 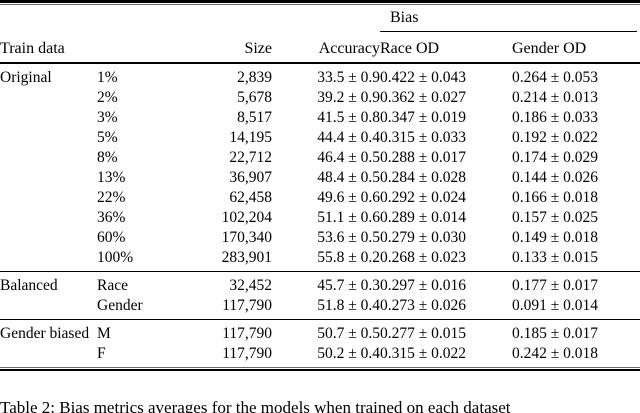 I want to click on cell-race-od: 0.315 ± 0.033, so click(x=423, y=137).